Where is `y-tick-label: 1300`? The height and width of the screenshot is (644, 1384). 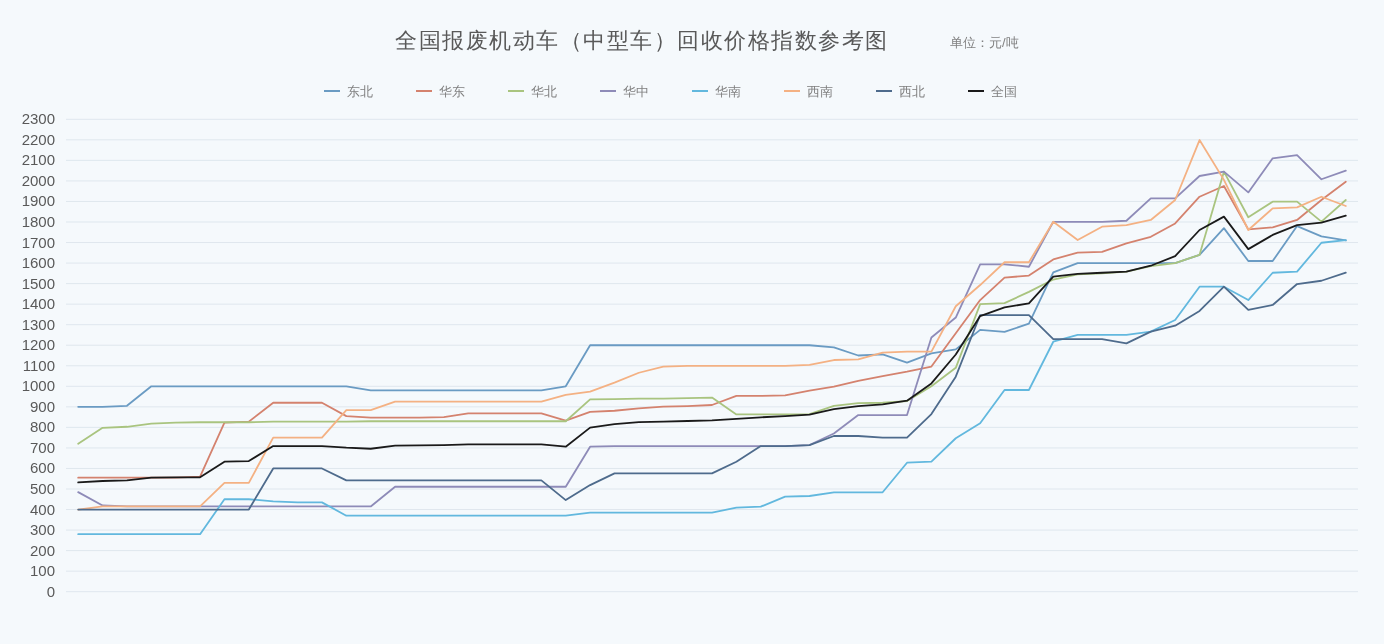
y-tick-label: 1300 is located at coordinates (38, 324).